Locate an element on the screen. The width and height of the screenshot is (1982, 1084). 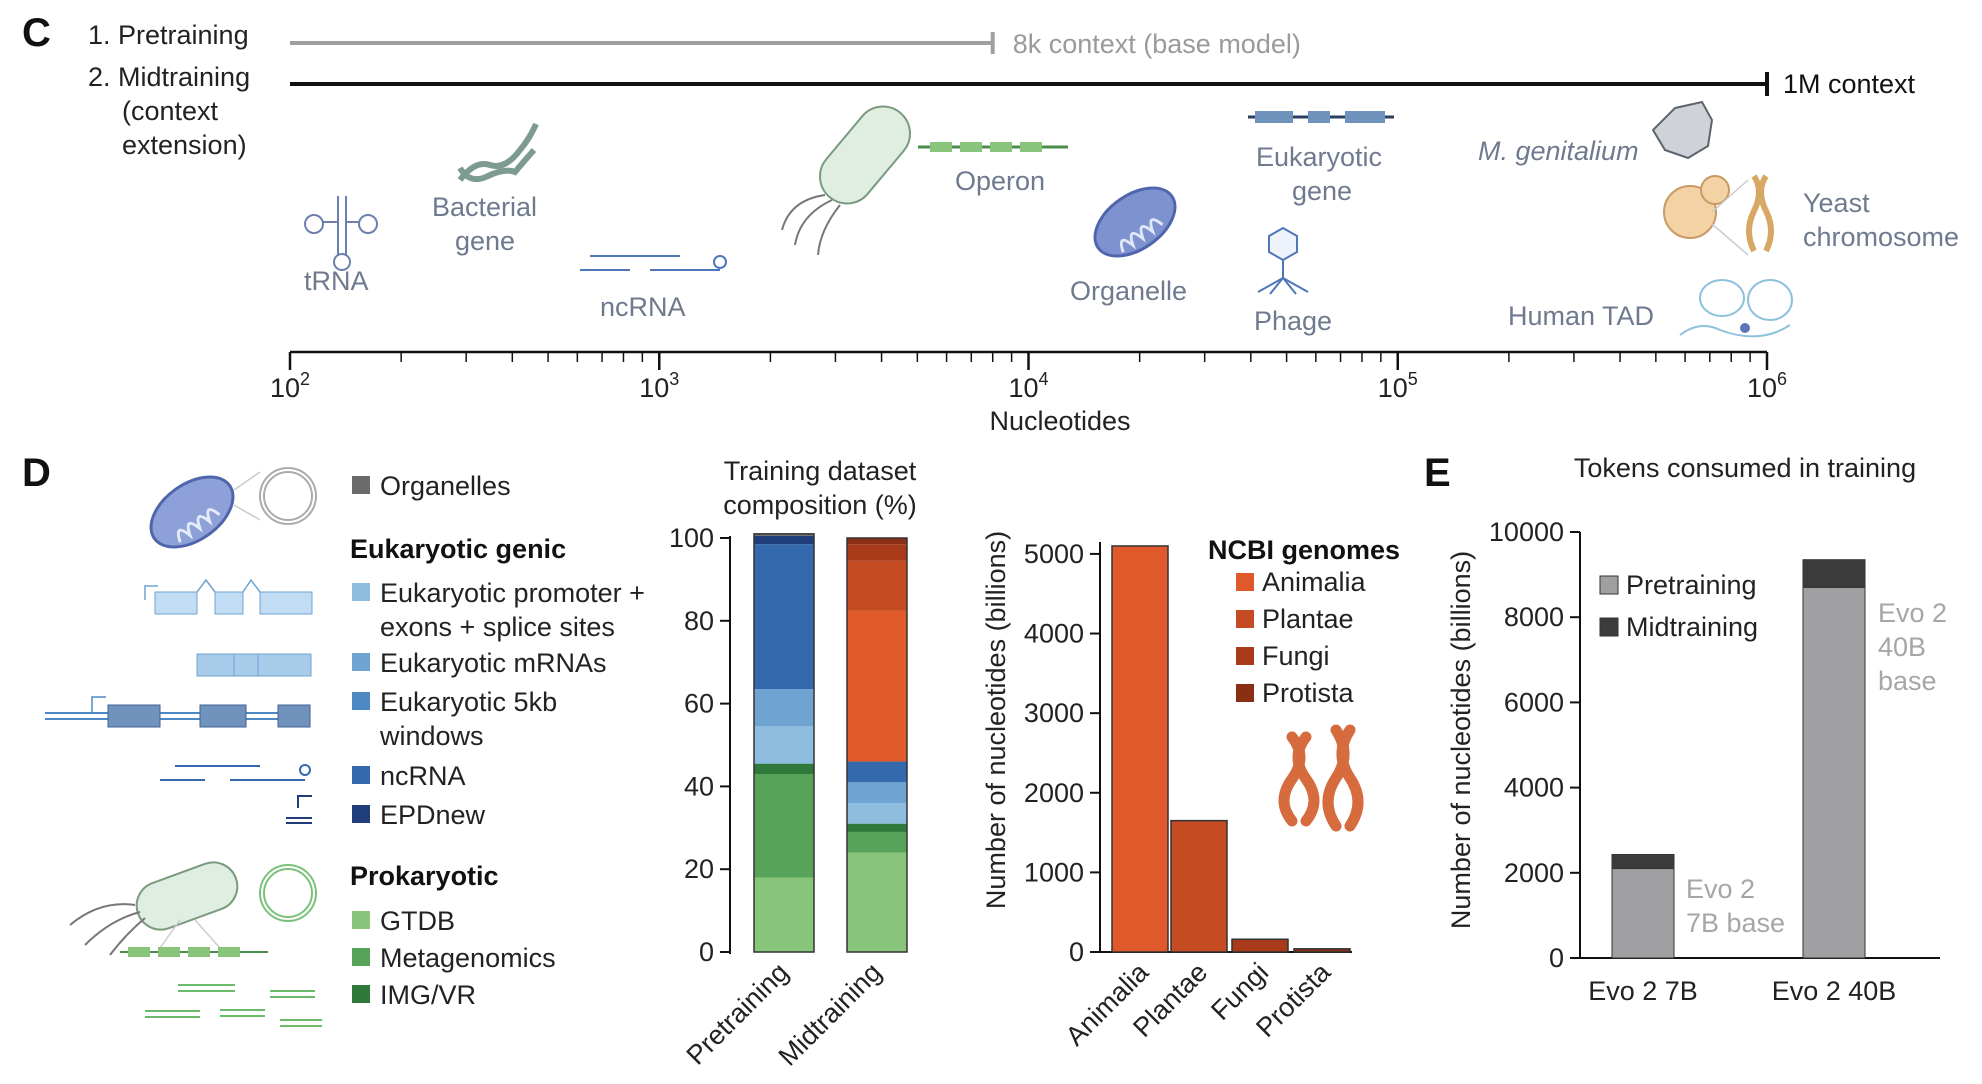
ncbi-y-tick-label: 4000 is located at coordinates (1054, 634).